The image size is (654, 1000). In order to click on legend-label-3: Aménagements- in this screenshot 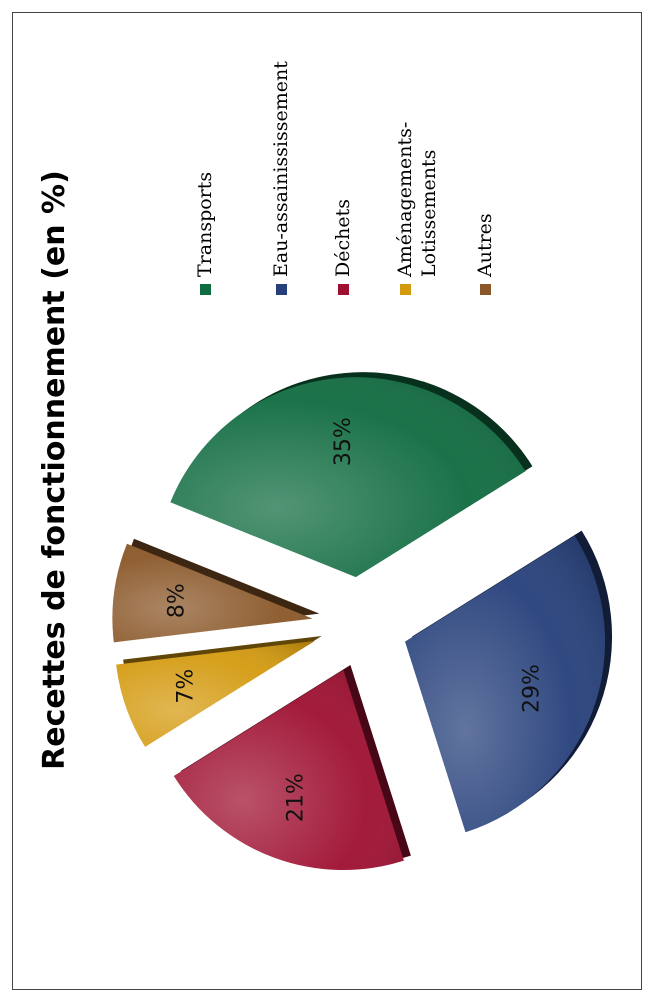, I will do `click(405, 200)`.